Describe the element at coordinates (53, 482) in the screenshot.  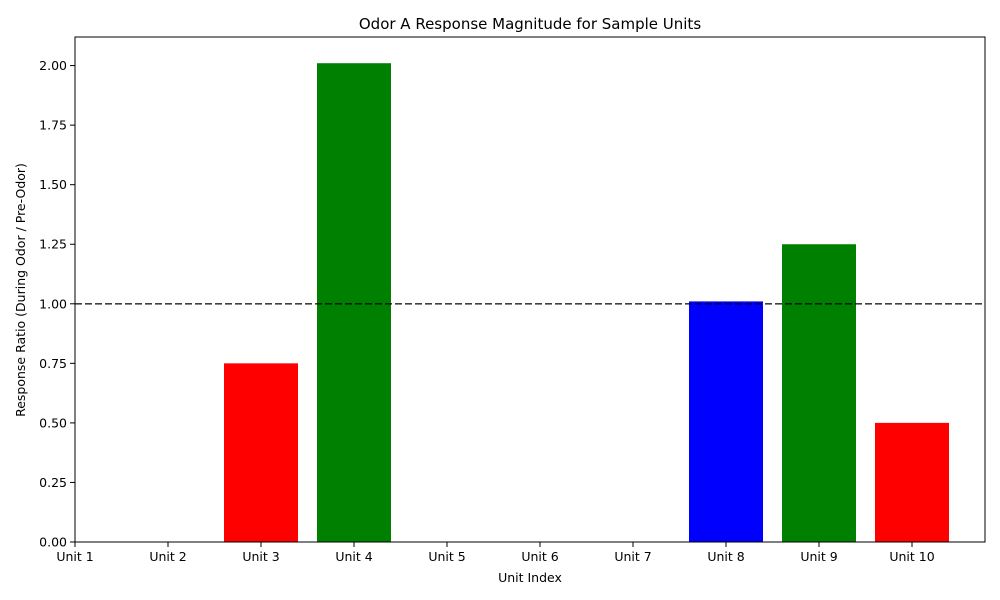
I see `y-tick-label: 0.25` at that location.